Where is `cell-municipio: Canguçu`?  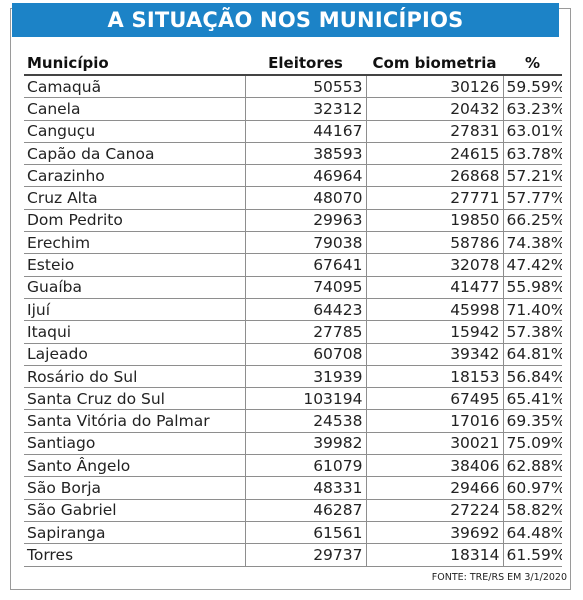
cell-municipio: Canguçu is located at coordinates (134, 131).